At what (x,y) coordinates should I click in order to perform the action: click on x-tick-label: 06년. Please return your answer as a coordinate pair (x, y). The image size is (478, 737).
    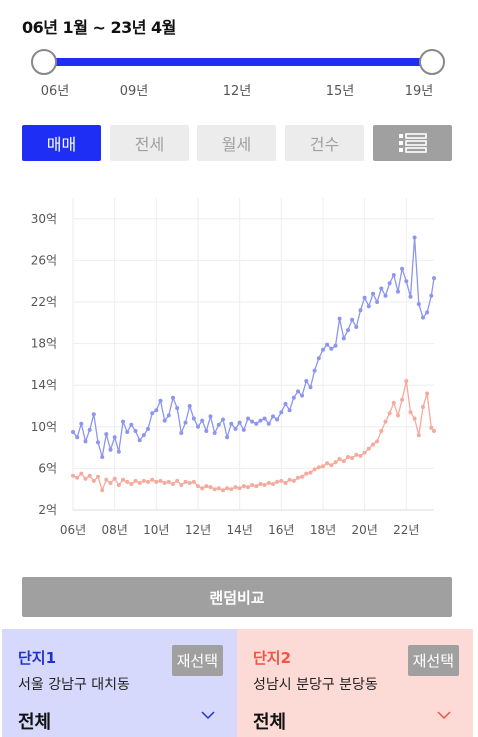
    Looking at the image, I should click on (73, 530).